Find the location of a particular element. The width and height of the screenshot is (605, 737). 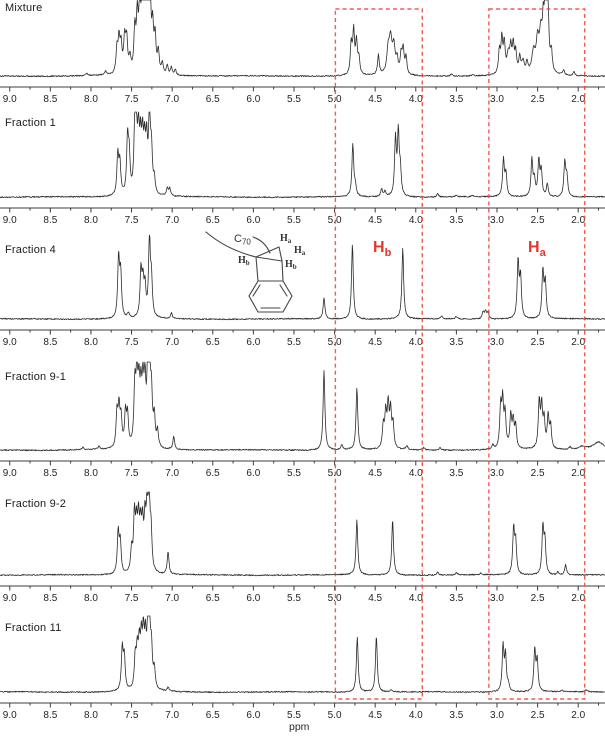

panel-label-fraction-1: Fraction 1 is located at coordinates (30, 123).